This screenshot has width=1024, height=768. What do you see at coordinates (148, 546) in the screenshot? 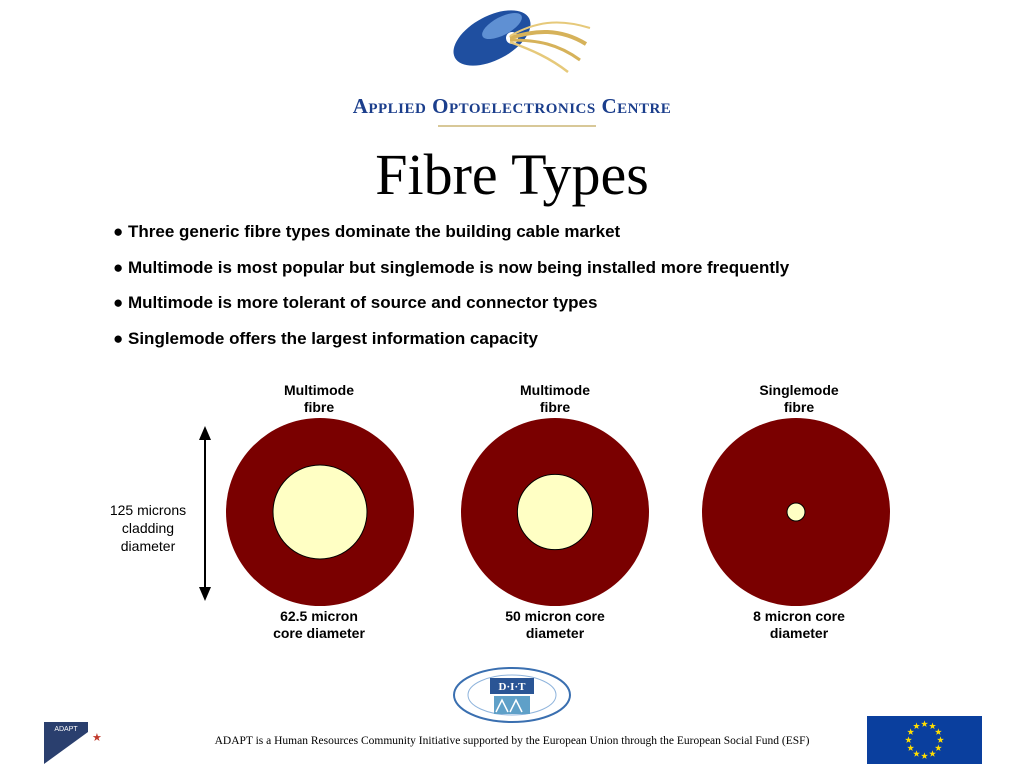
I see `cladding-label-line3: diameter` at bounding box center [148, 546].